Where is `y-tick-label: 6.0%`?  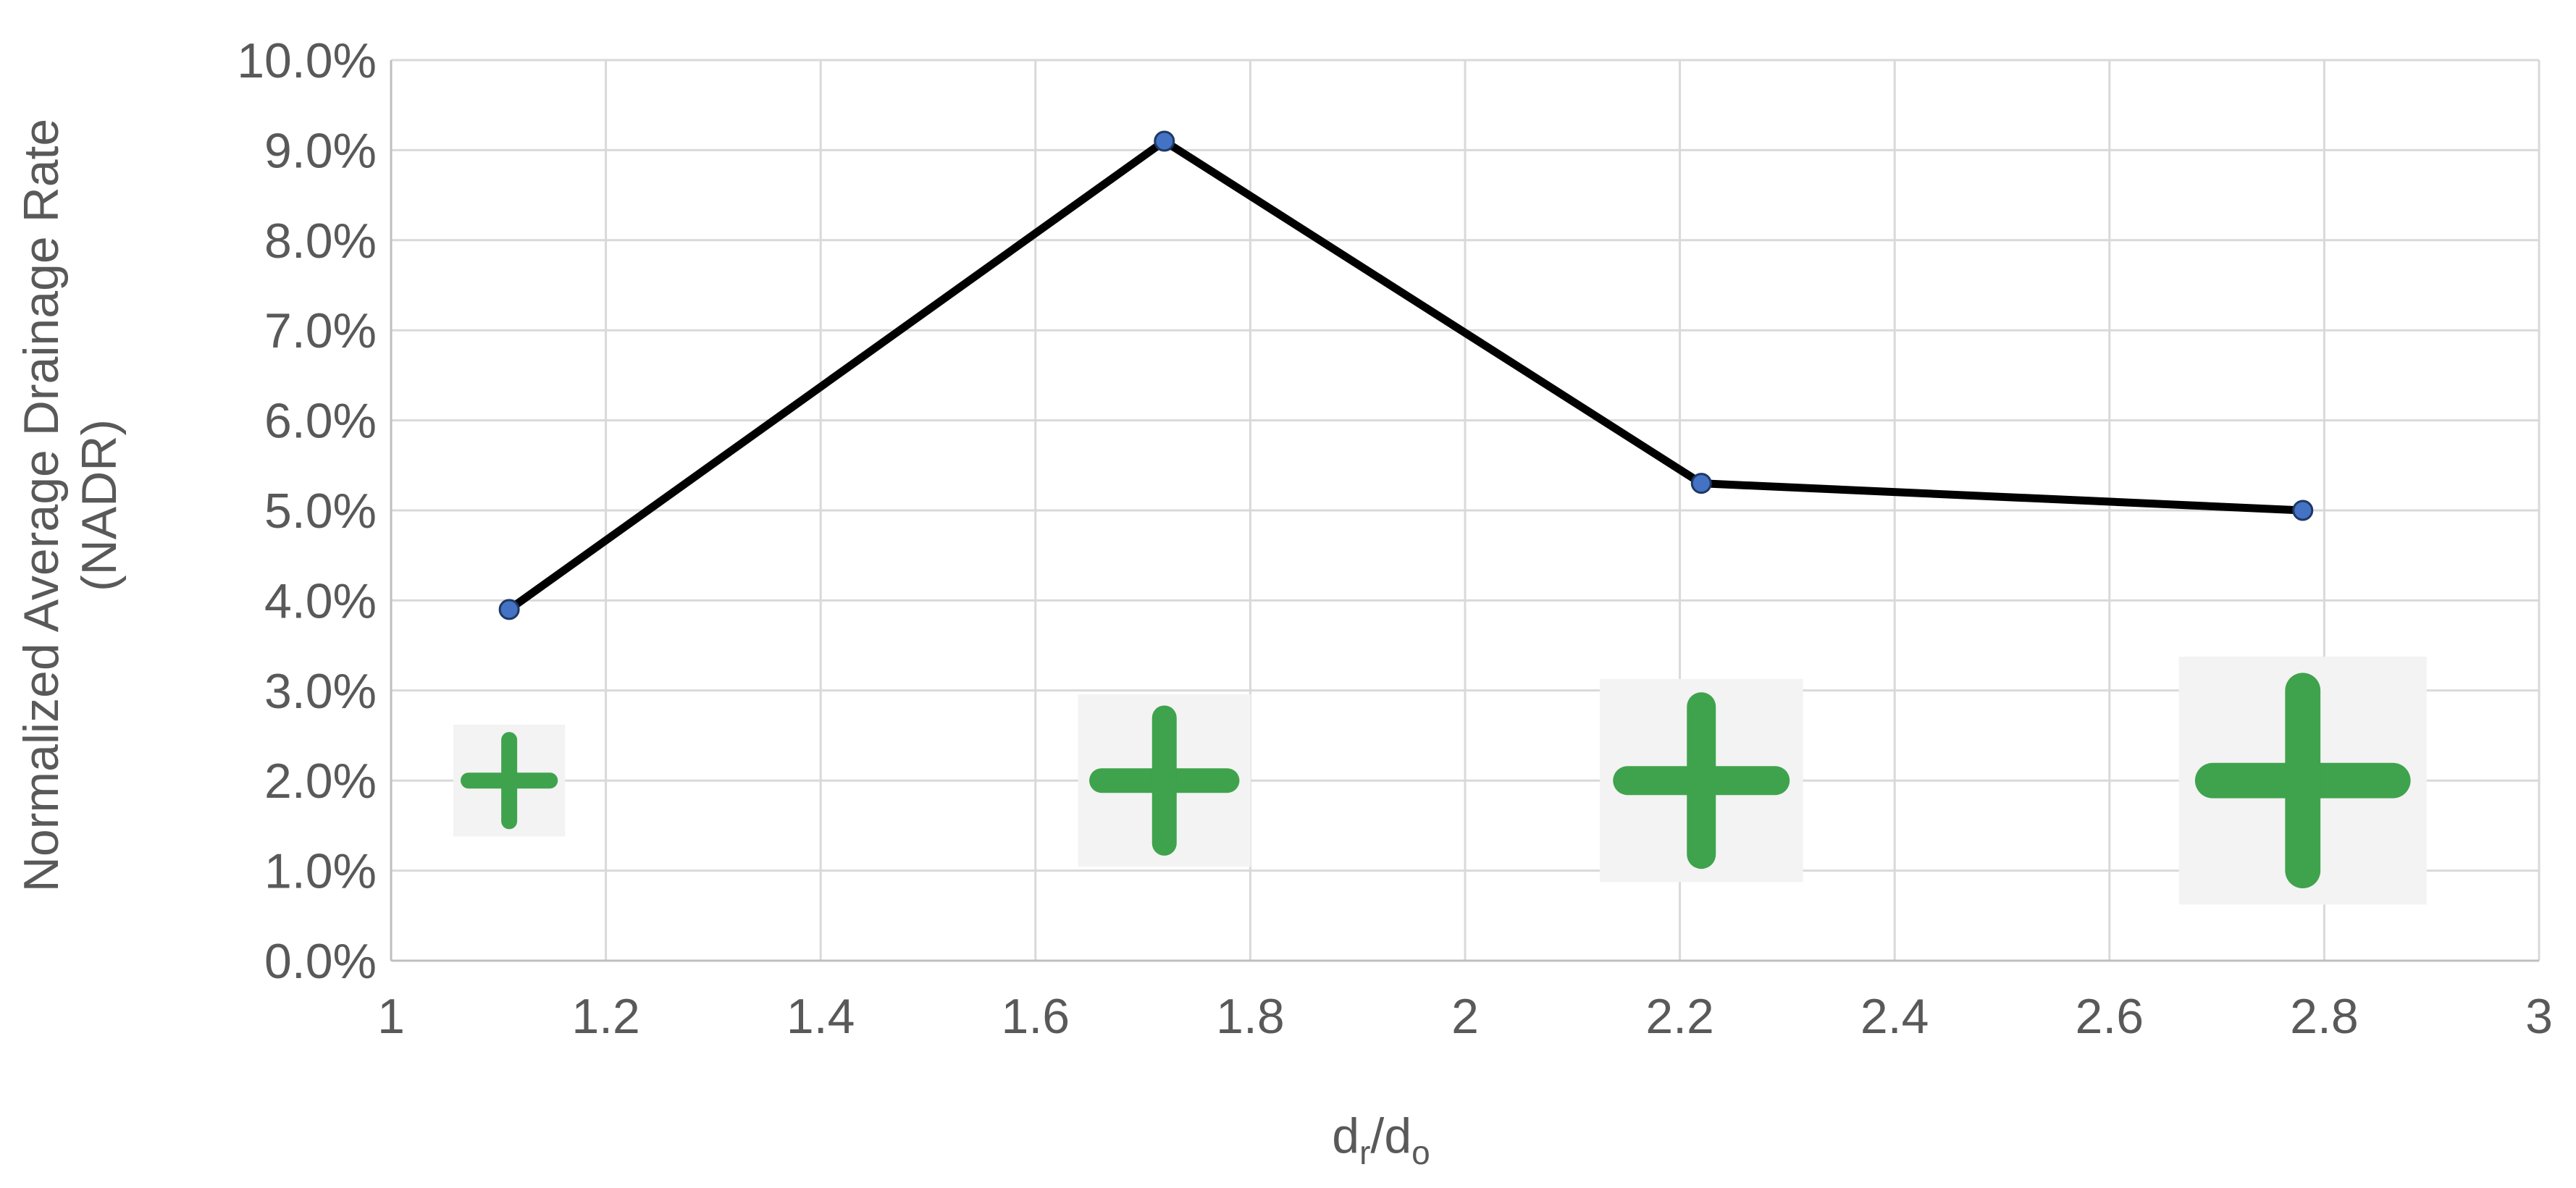 y-tick-label: 6.0% is located at coordinates (320, 421).